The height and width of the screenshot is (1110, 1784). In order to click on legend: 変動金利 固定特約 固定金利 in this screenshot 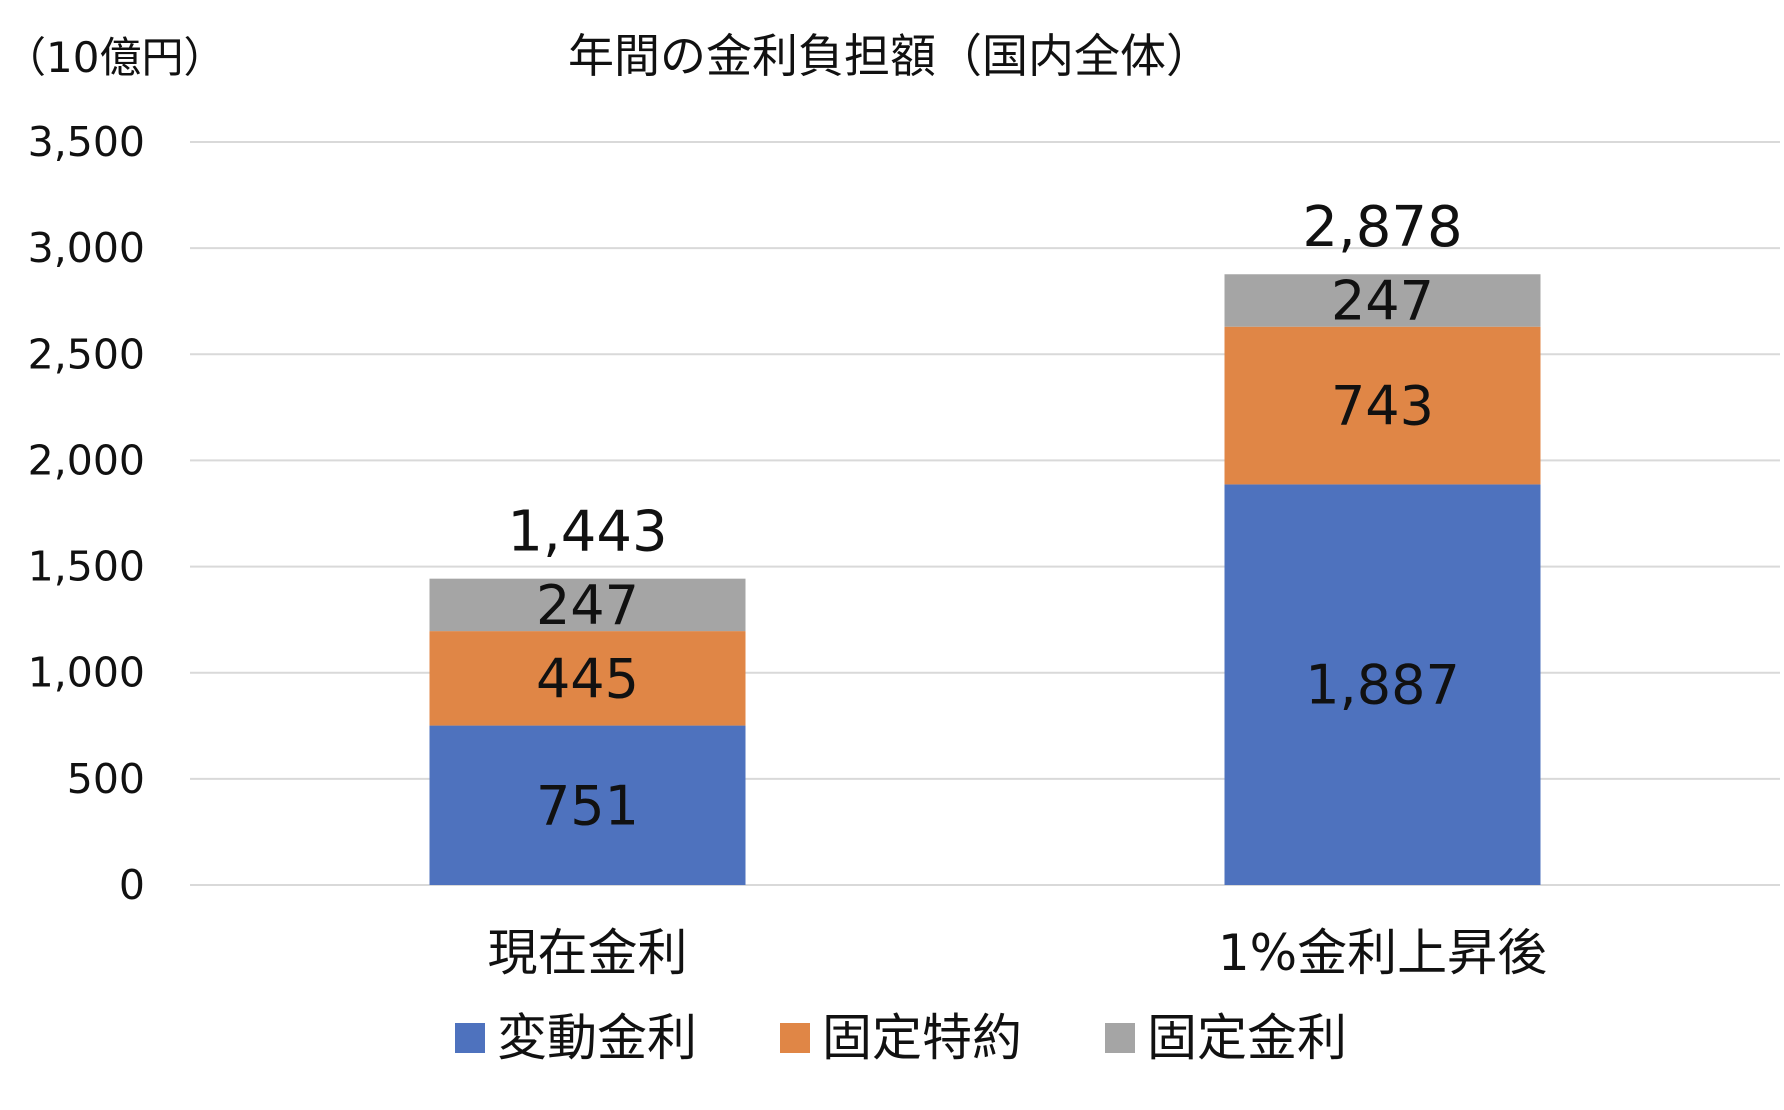, I will do `click(901, 1038)`.